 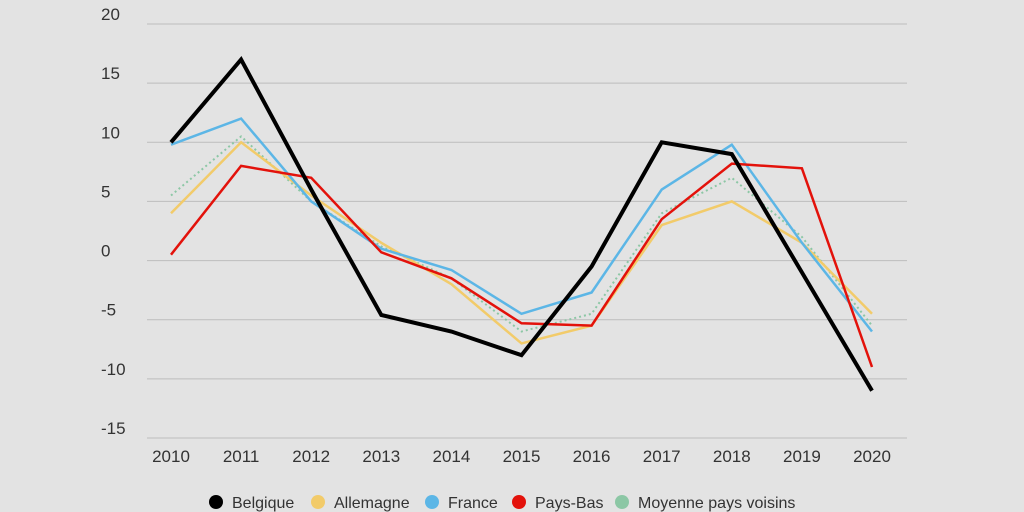 What do you see at coordinates (662, 456) in the screenshot?
I see `x-tick-label: 2017` at bounding box center [662, 456].